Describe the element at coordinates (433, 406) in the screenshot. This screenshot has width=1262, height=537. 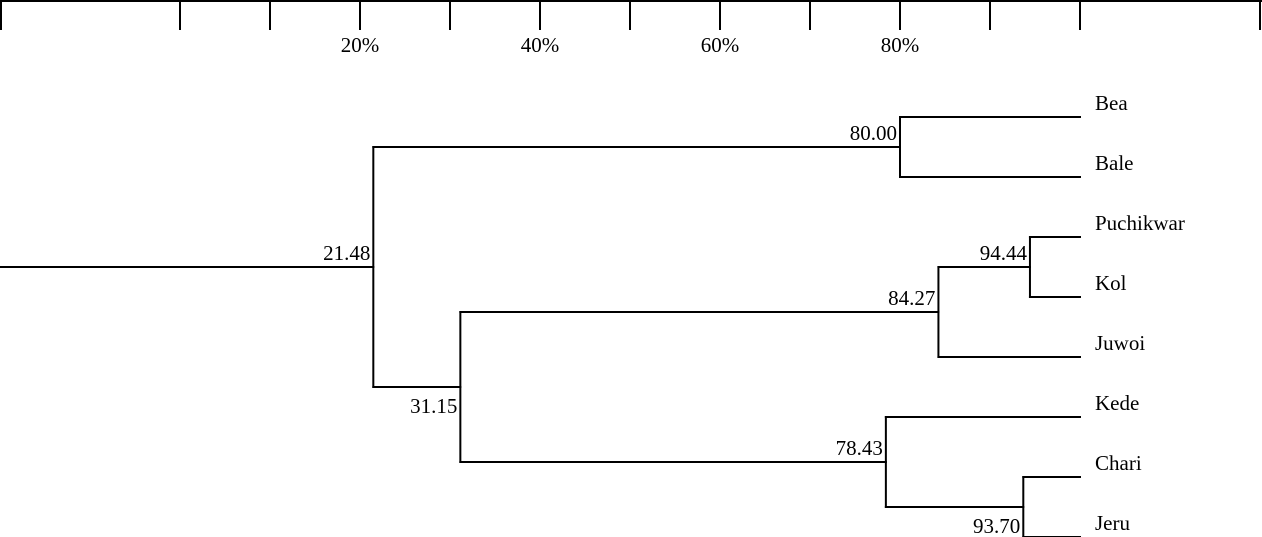
I see `node-label-n_south: 31.15` at that location.